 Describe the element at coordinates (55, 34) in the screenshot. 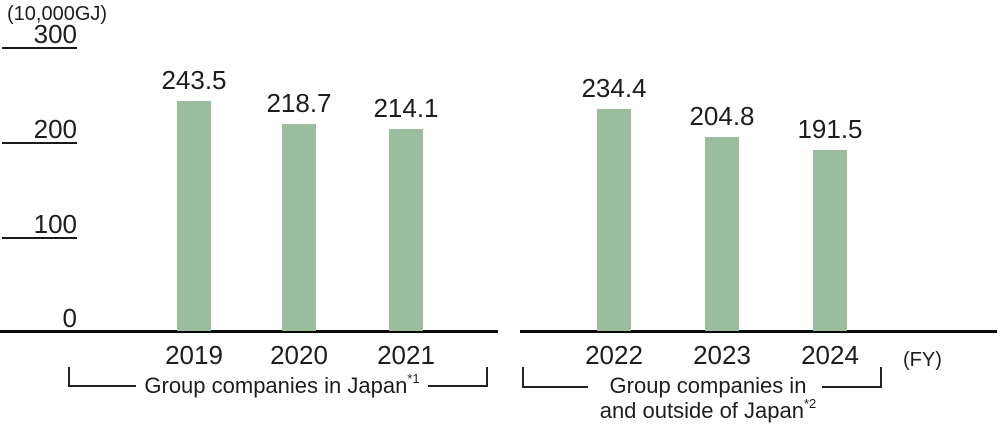

I see `y-tick-label-300: 300` at that location.